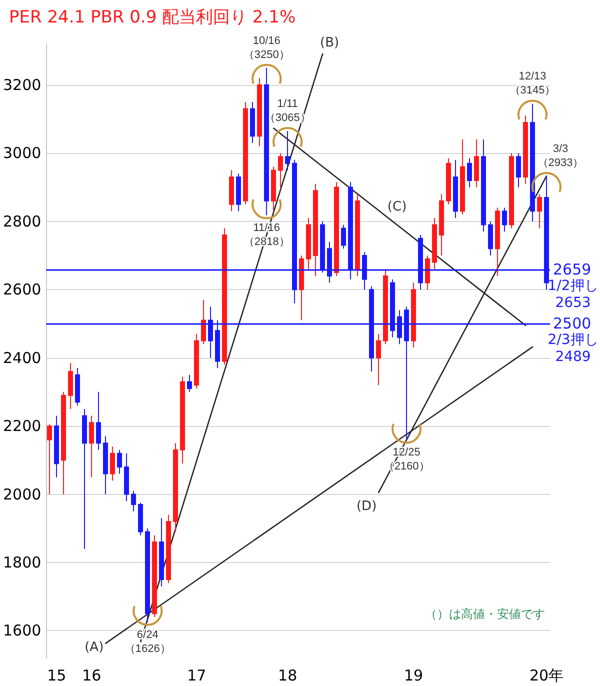 The width and height of the screenshot is (600, 686). What do you see at coordinates (560, 156) in the screenshot?
I see `annotation: 3/3 （2933）` at bounding box center [560, 156].